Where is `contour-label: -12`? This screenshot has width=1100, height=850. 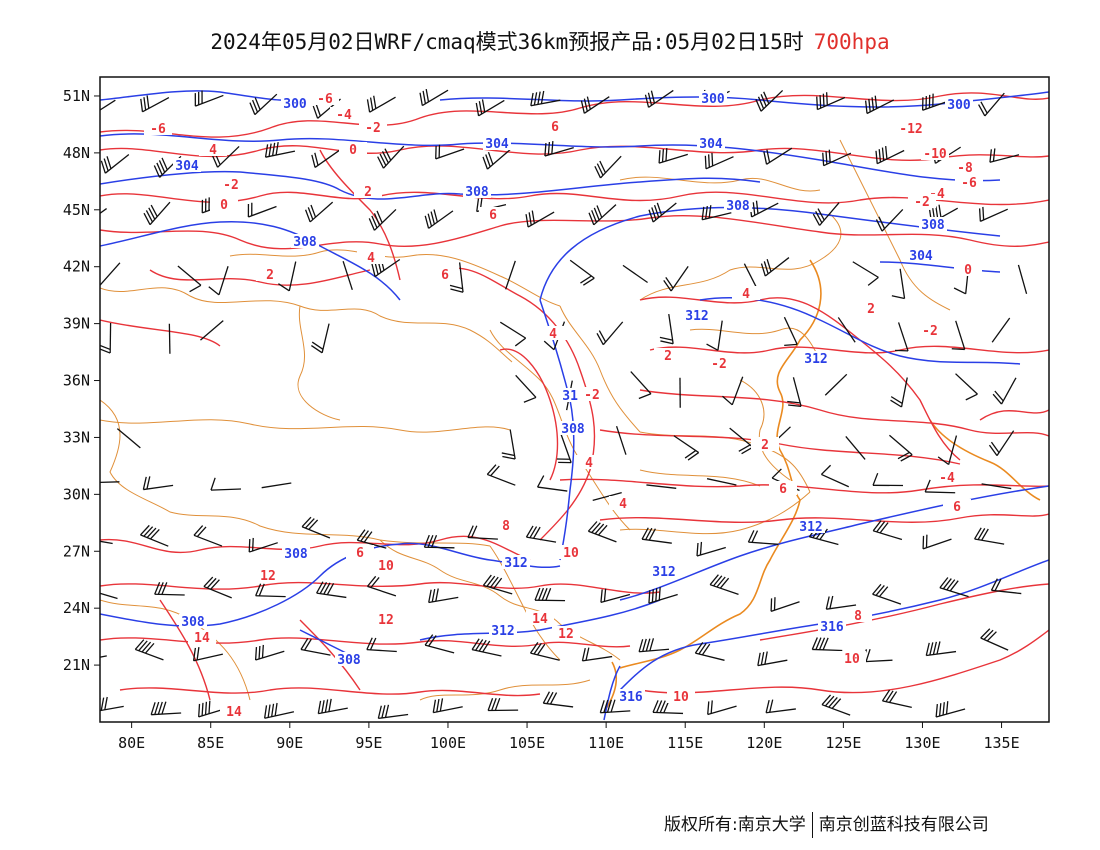 contour-label: -12 is located at coordinates (910, 129).